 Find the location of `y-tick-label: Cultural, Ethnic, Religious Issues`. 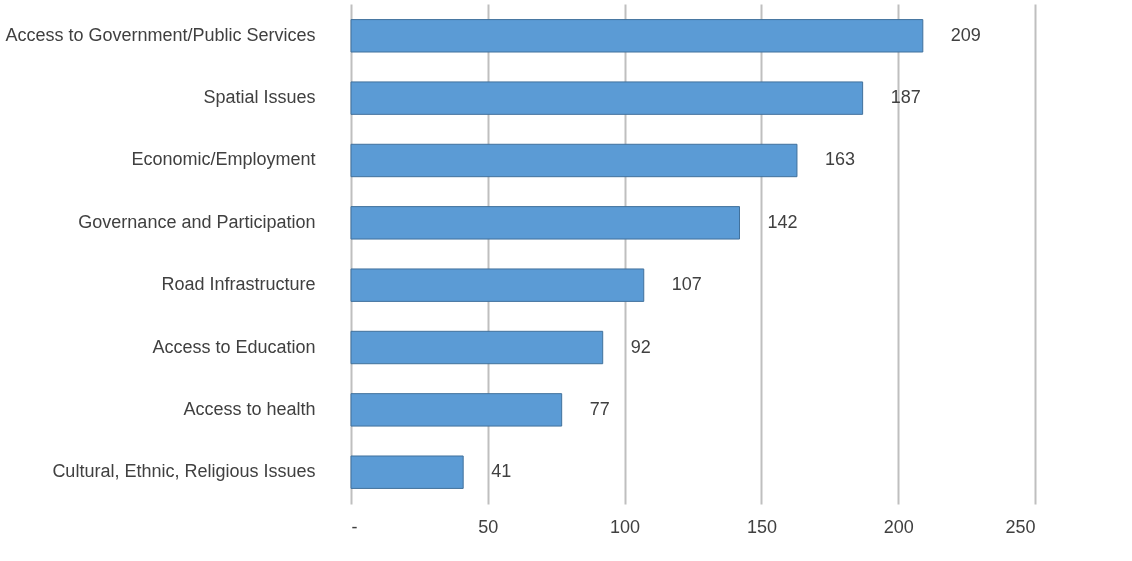

y-tick-label: Cultural, Ethnic, Religious Issues is located at coordinates (184, 471).